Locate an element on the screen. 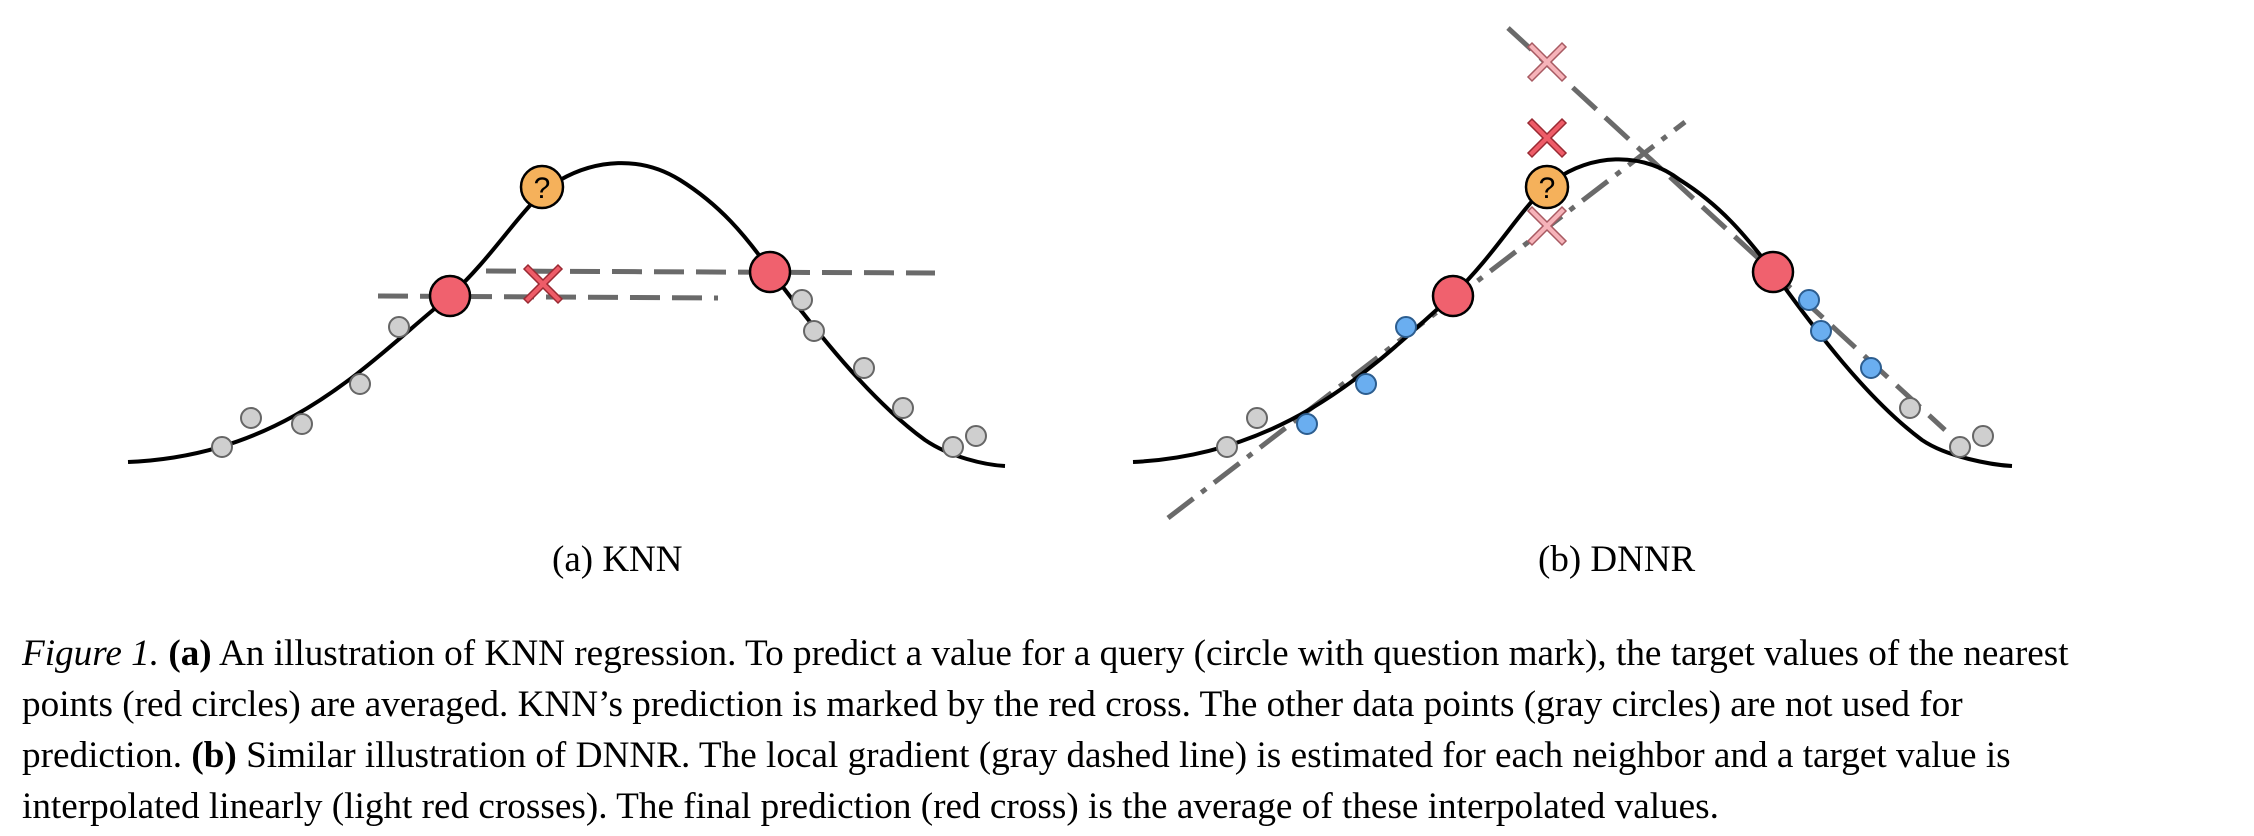 This screenshot has width=2254, height=836. caption-part-b-tag: (b) is located at coordinates (214, 755).